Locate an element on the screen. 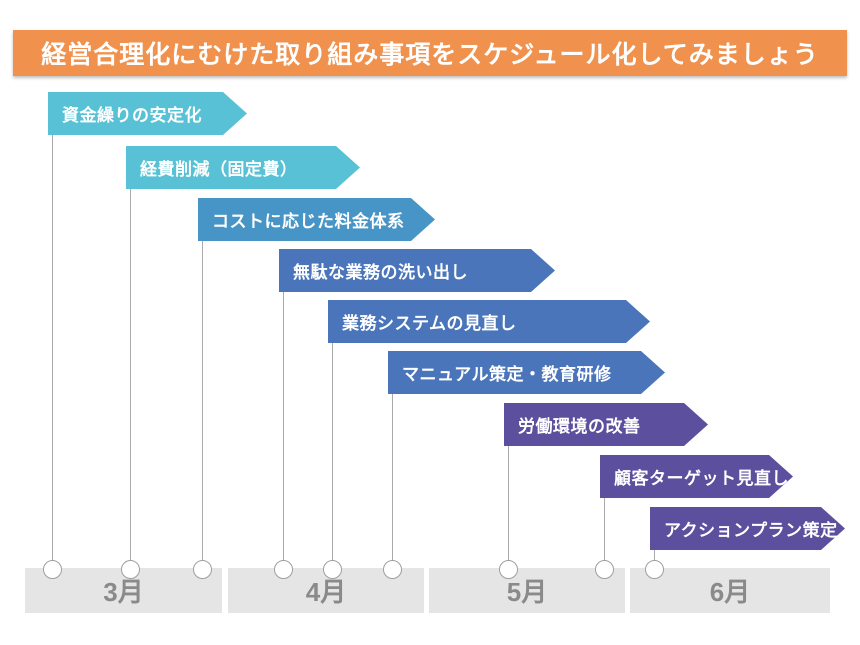 The width and height of the screenshot is (860, 645). task-arrow-1: 資金繰りの安定化 is located at coordinates (147, 113).